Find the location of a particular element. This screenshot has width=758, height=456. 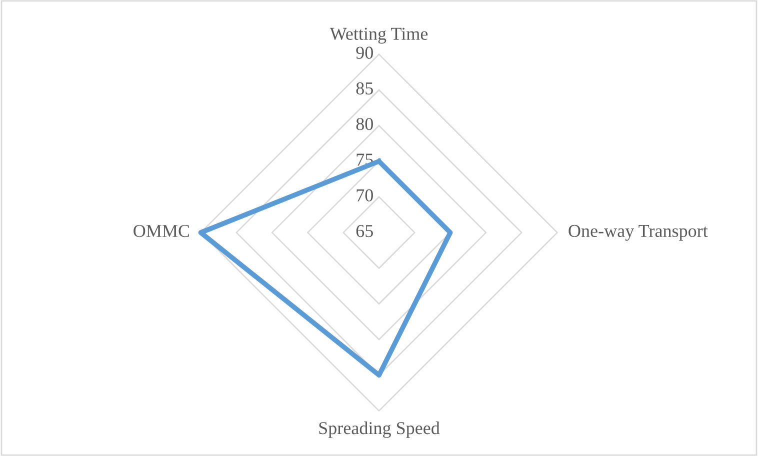

spoke-label: Spreading Speed is located at coordinates (379, 430).